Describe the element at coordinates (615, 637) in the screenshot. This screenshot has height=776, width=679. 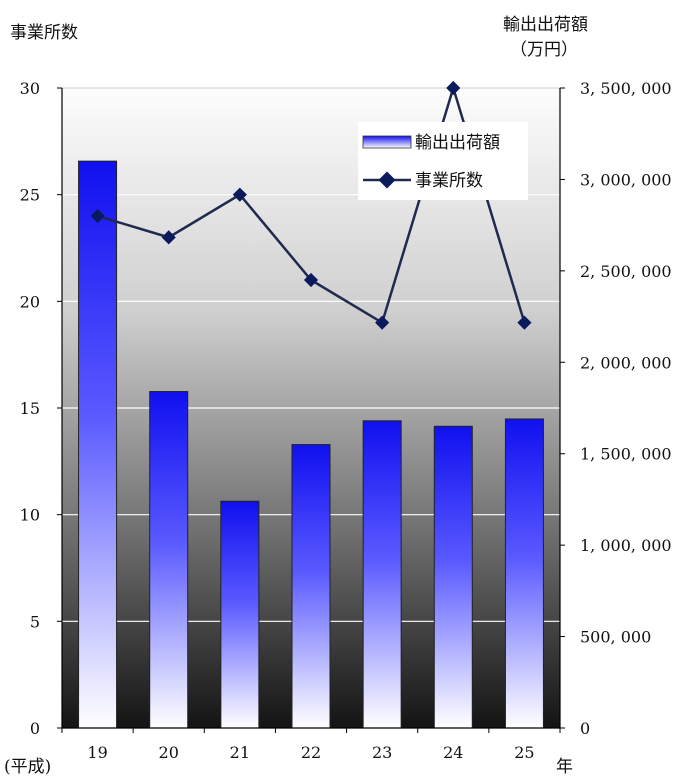
I see `right-tick-label: 500, 000` at that location.